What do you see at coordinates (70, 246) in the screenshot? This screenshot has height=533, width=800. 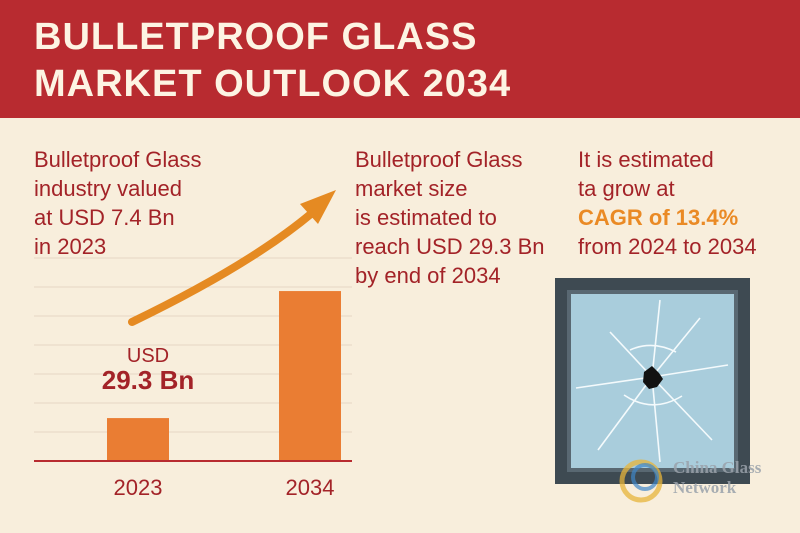 I see `industry-value-line: in 2023` at bounding box center [70, 246].